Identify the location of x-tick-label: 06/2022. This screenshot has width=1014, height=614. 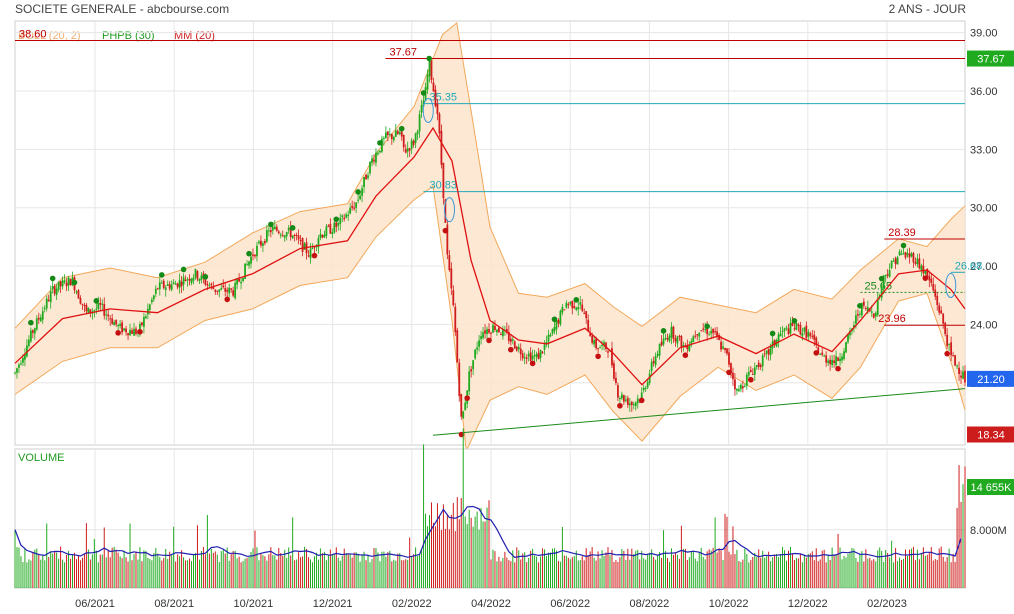
(570, 604).